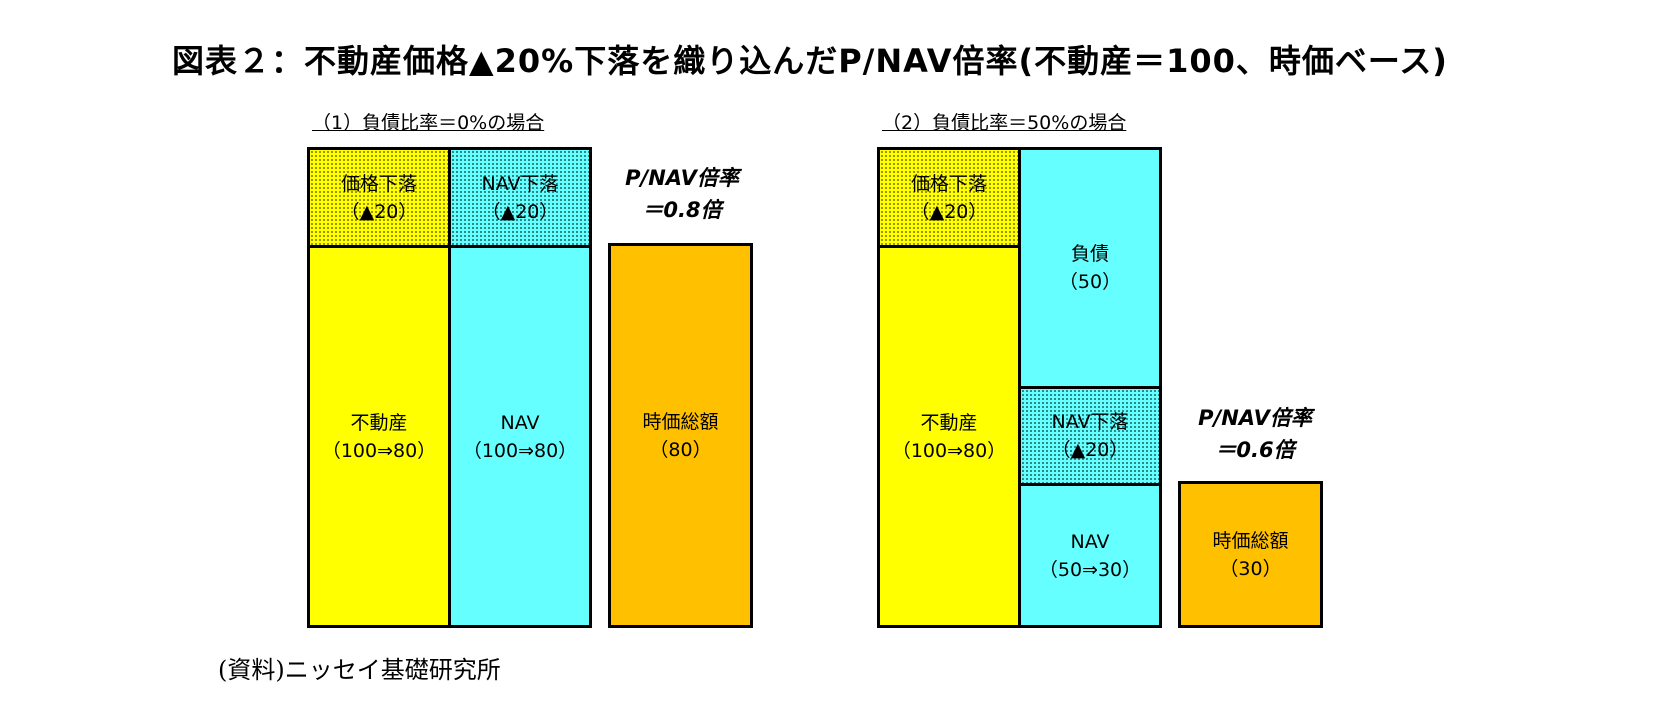 The image size is (1668, 716). Describe the element at coordinates (520, 183) in the screenshot. I see `panel1-nav-drop-label: NAV下落` at that location.